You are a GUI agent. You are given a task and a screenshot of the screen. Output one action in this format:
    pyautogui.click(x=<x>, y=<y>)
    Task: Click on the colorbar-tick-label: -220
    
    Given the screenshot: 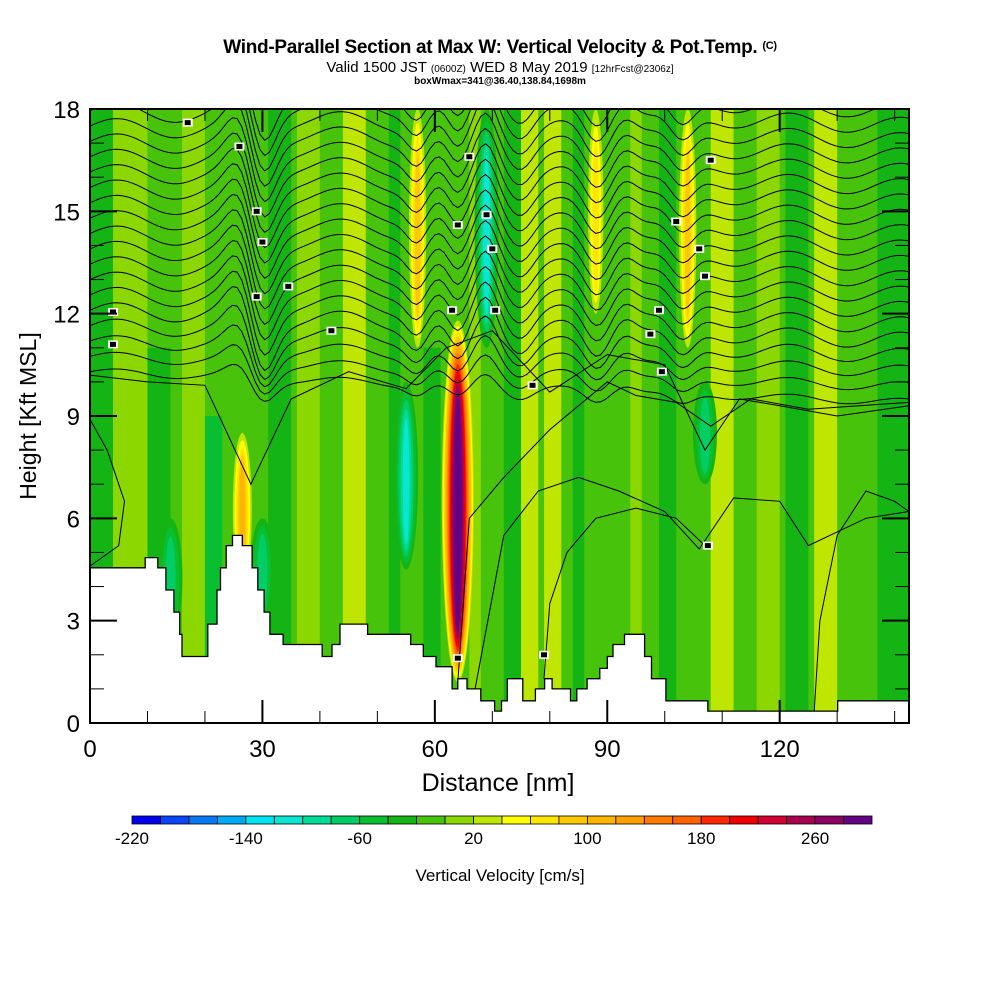 What is the action you would take?
    pyautogui.click(x=132, y=838)
    